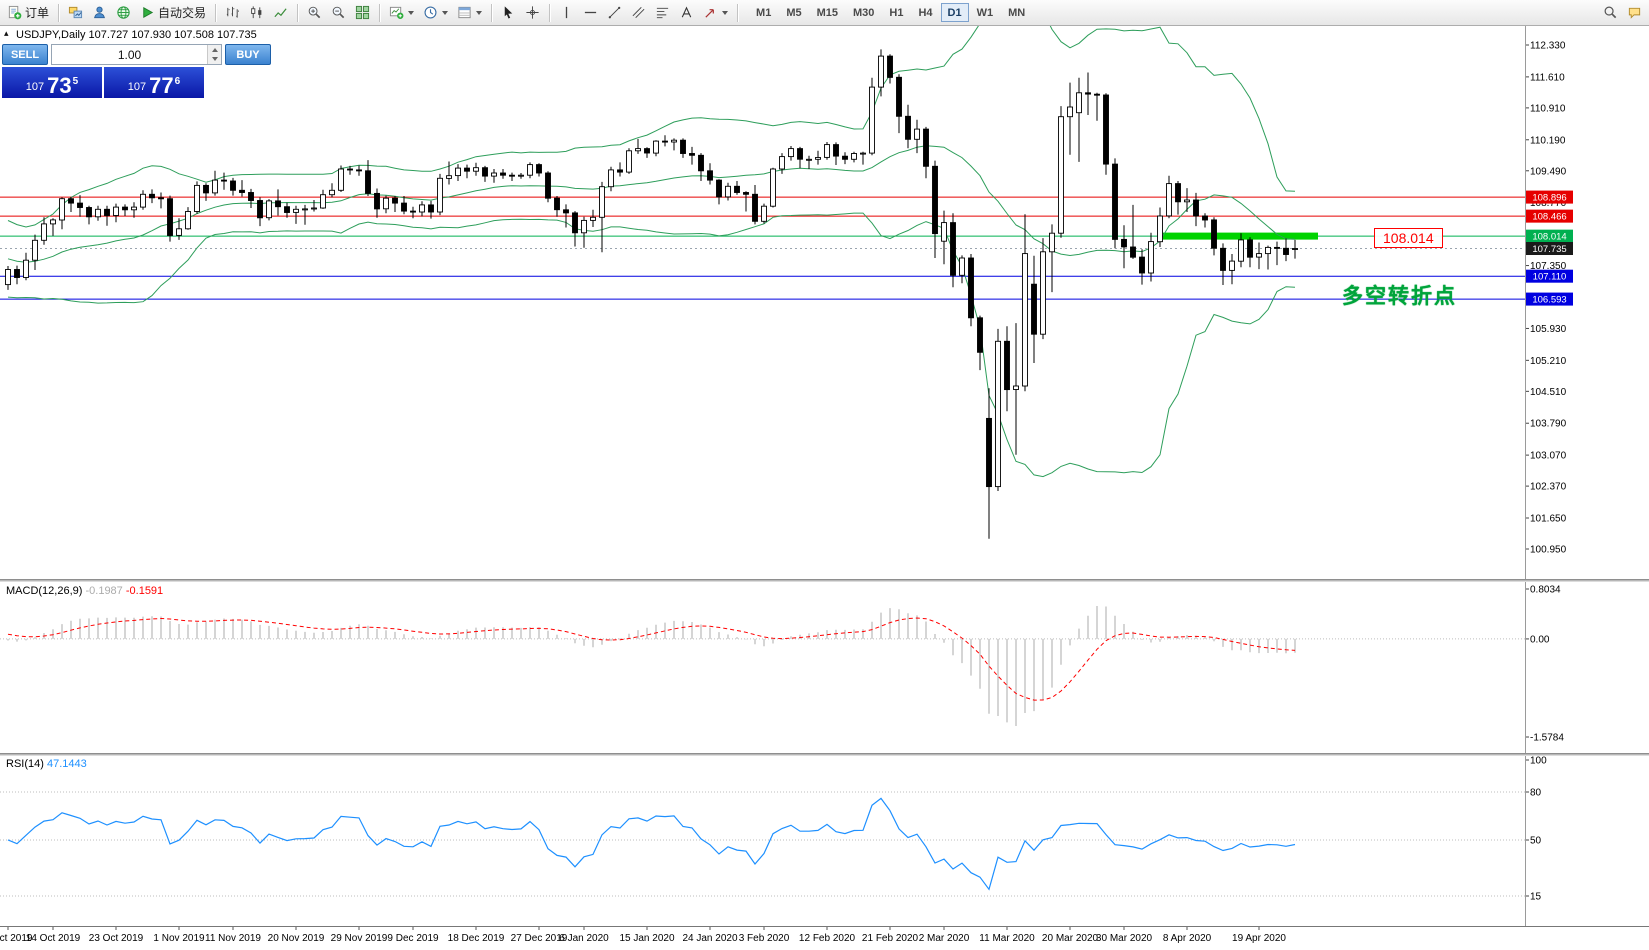  I want to click on timeframe-button-h4: H4, so click(925, 12).